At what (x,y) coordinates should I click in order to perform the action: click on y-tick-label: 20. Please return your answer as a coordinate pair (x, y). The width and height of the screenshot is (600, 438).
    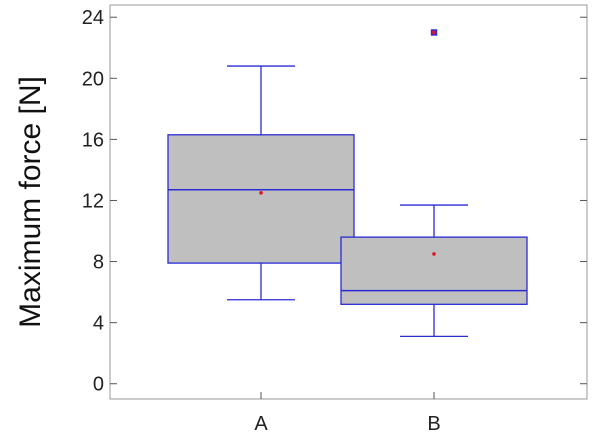
    Looking at the image, I should click on (93, 79).